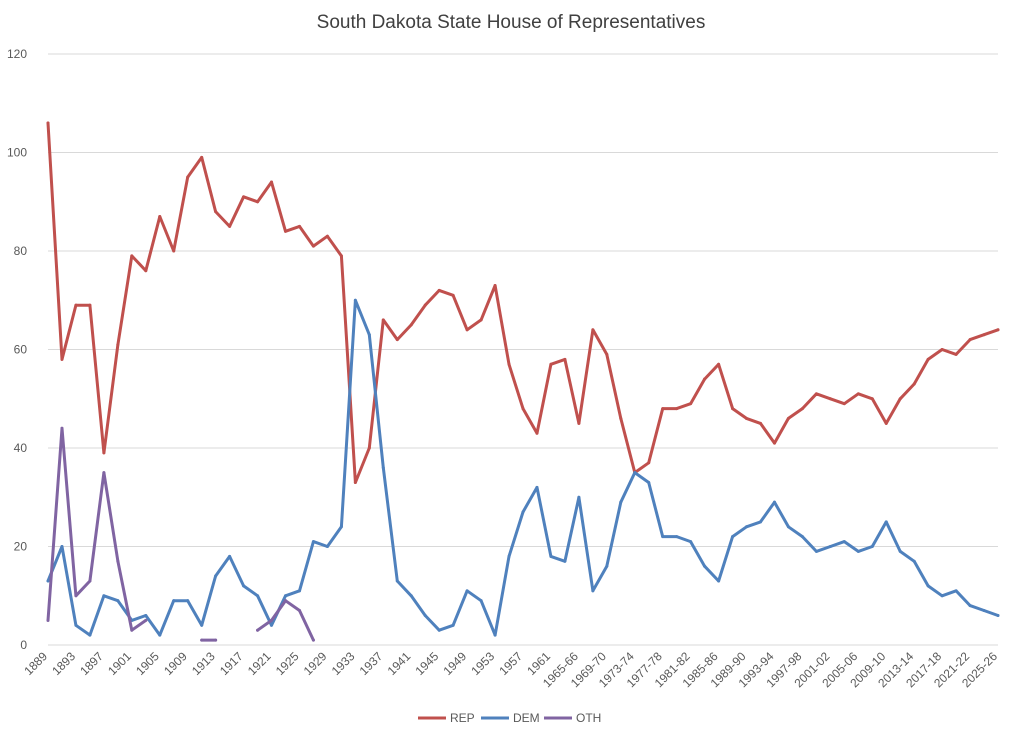 The image size is (1023, 745). I want to click on y-tick-label: 20, so click(21, 547).